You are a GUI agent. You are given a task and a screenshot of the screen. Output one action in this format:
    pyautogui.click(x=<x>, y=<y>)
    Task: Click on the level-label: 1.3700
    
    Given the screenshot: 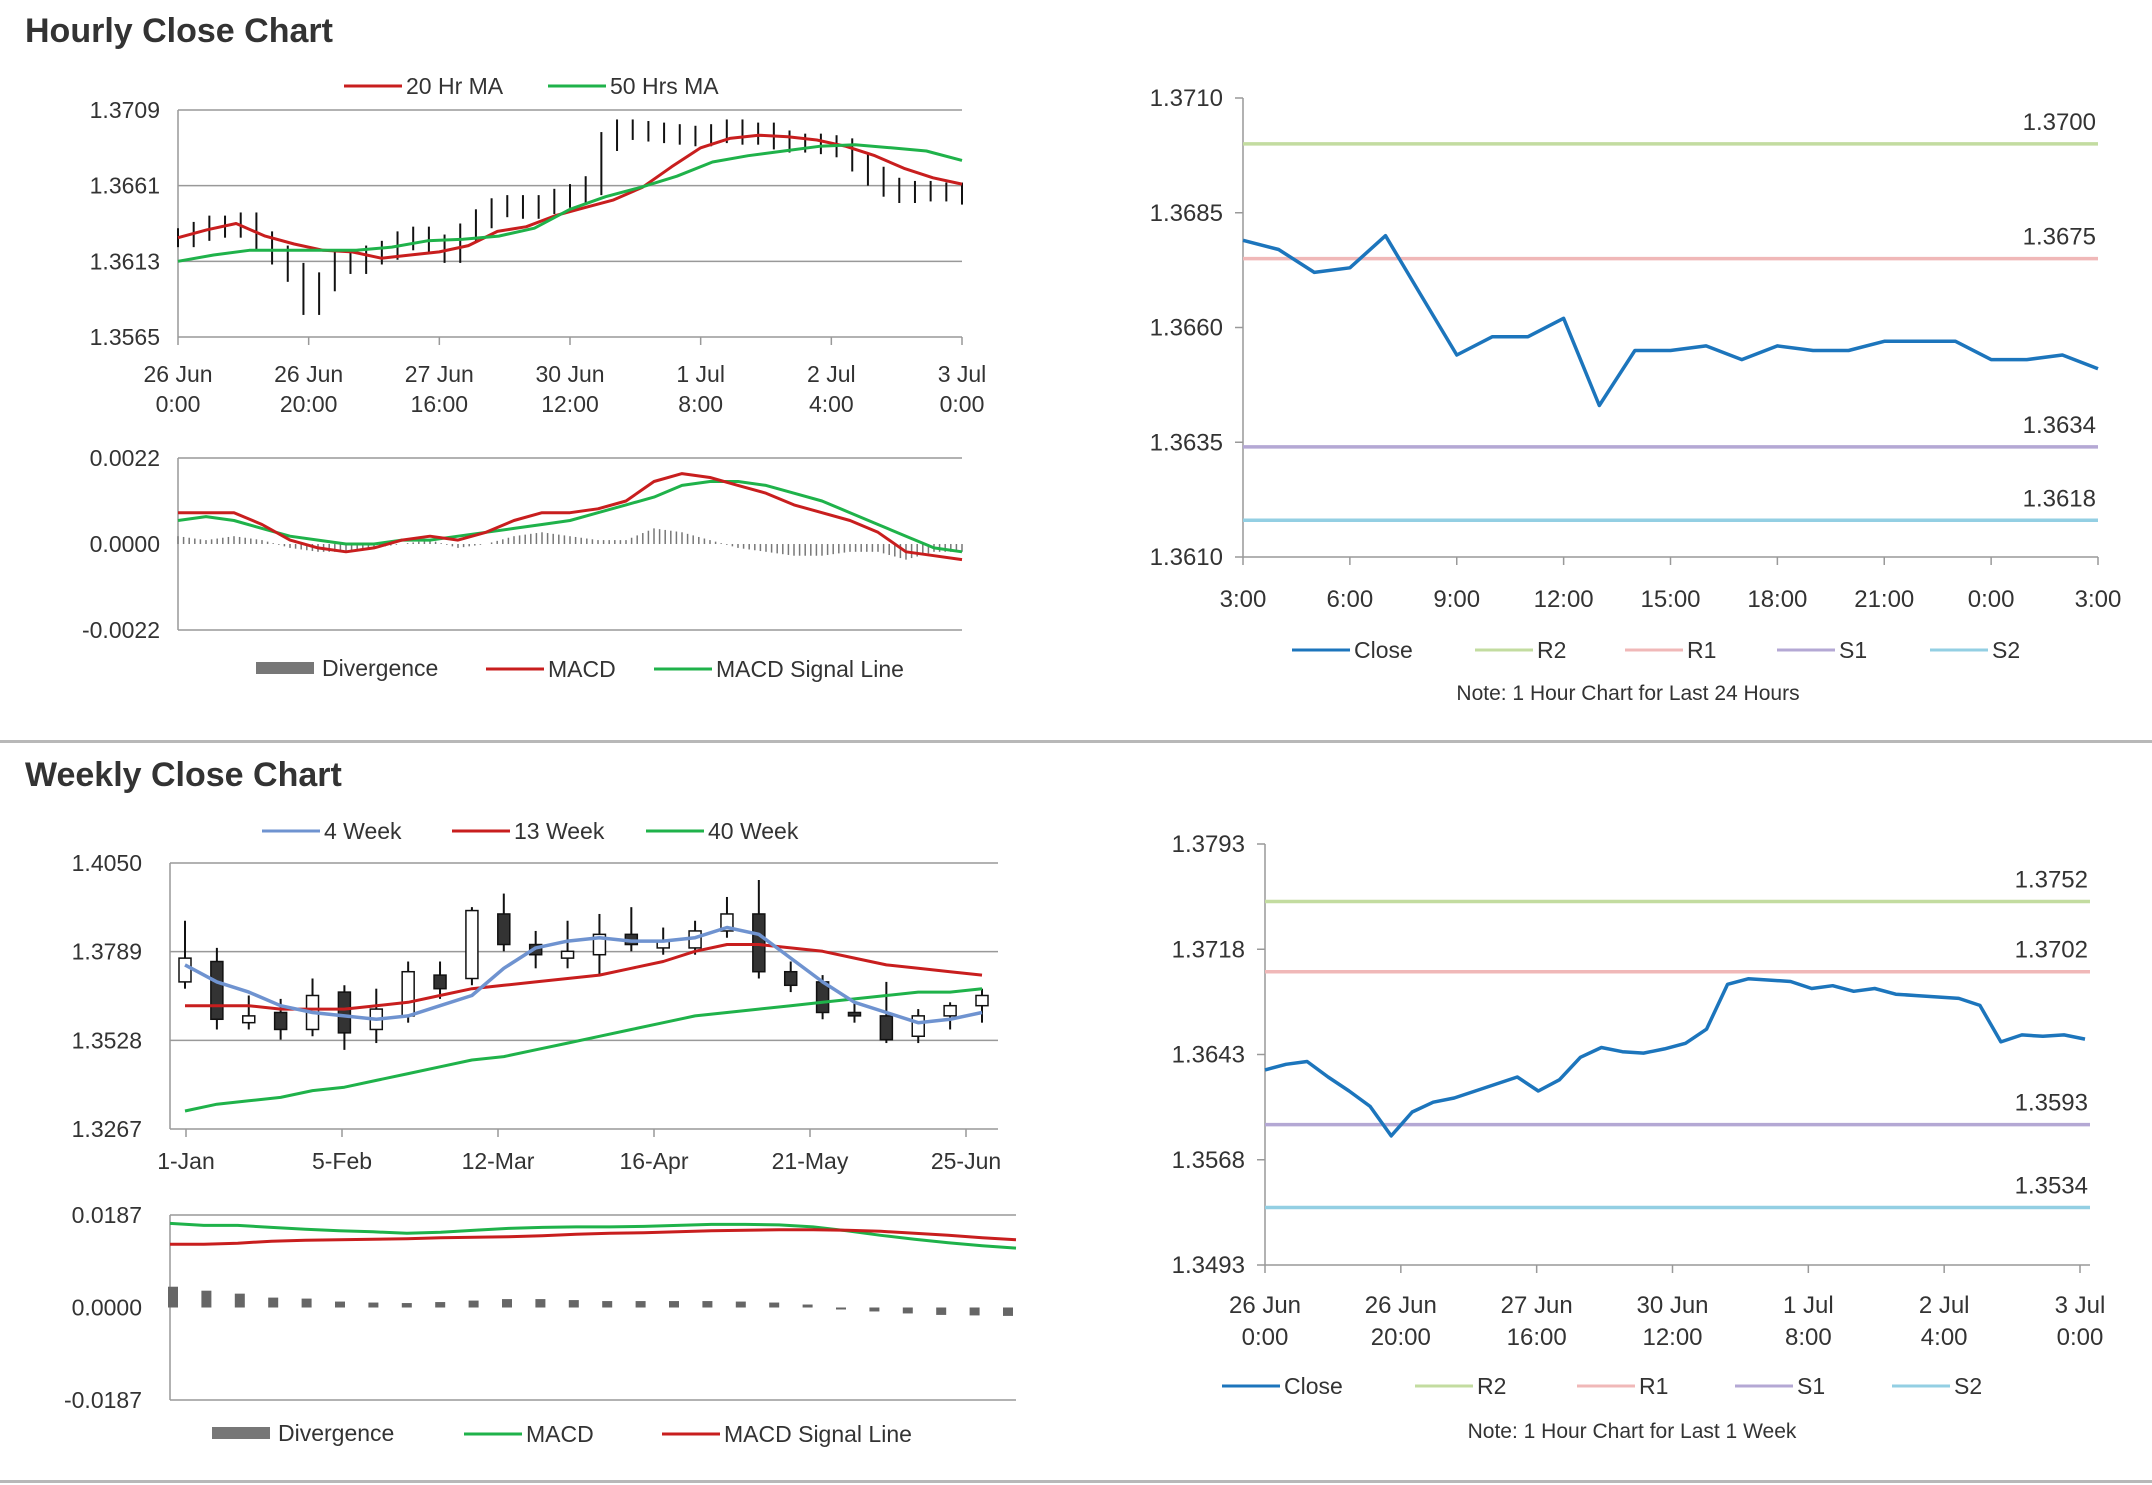 What is the action you would take?
    pyautogui.click(x=2059, y=122)
    